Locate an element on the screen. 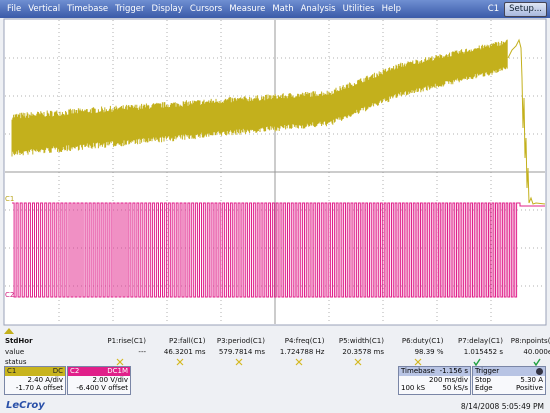 This screenshot has height=413, width=550. menu-item: Measure is located at coordinates (247, 9).